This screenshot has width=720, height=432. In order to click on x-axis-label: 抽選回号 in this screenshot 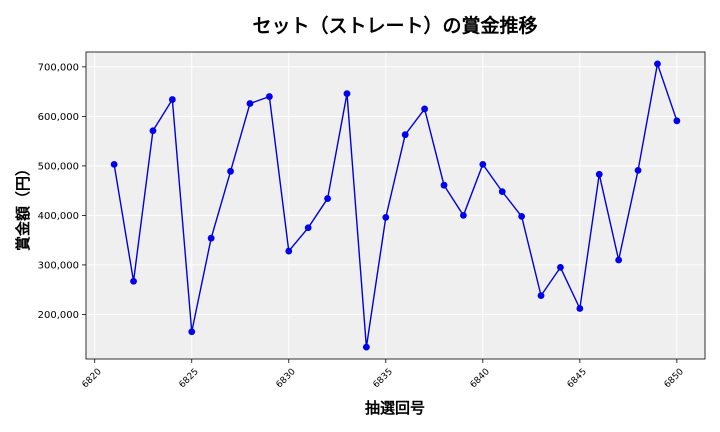, I will do `click(395, 408)`.